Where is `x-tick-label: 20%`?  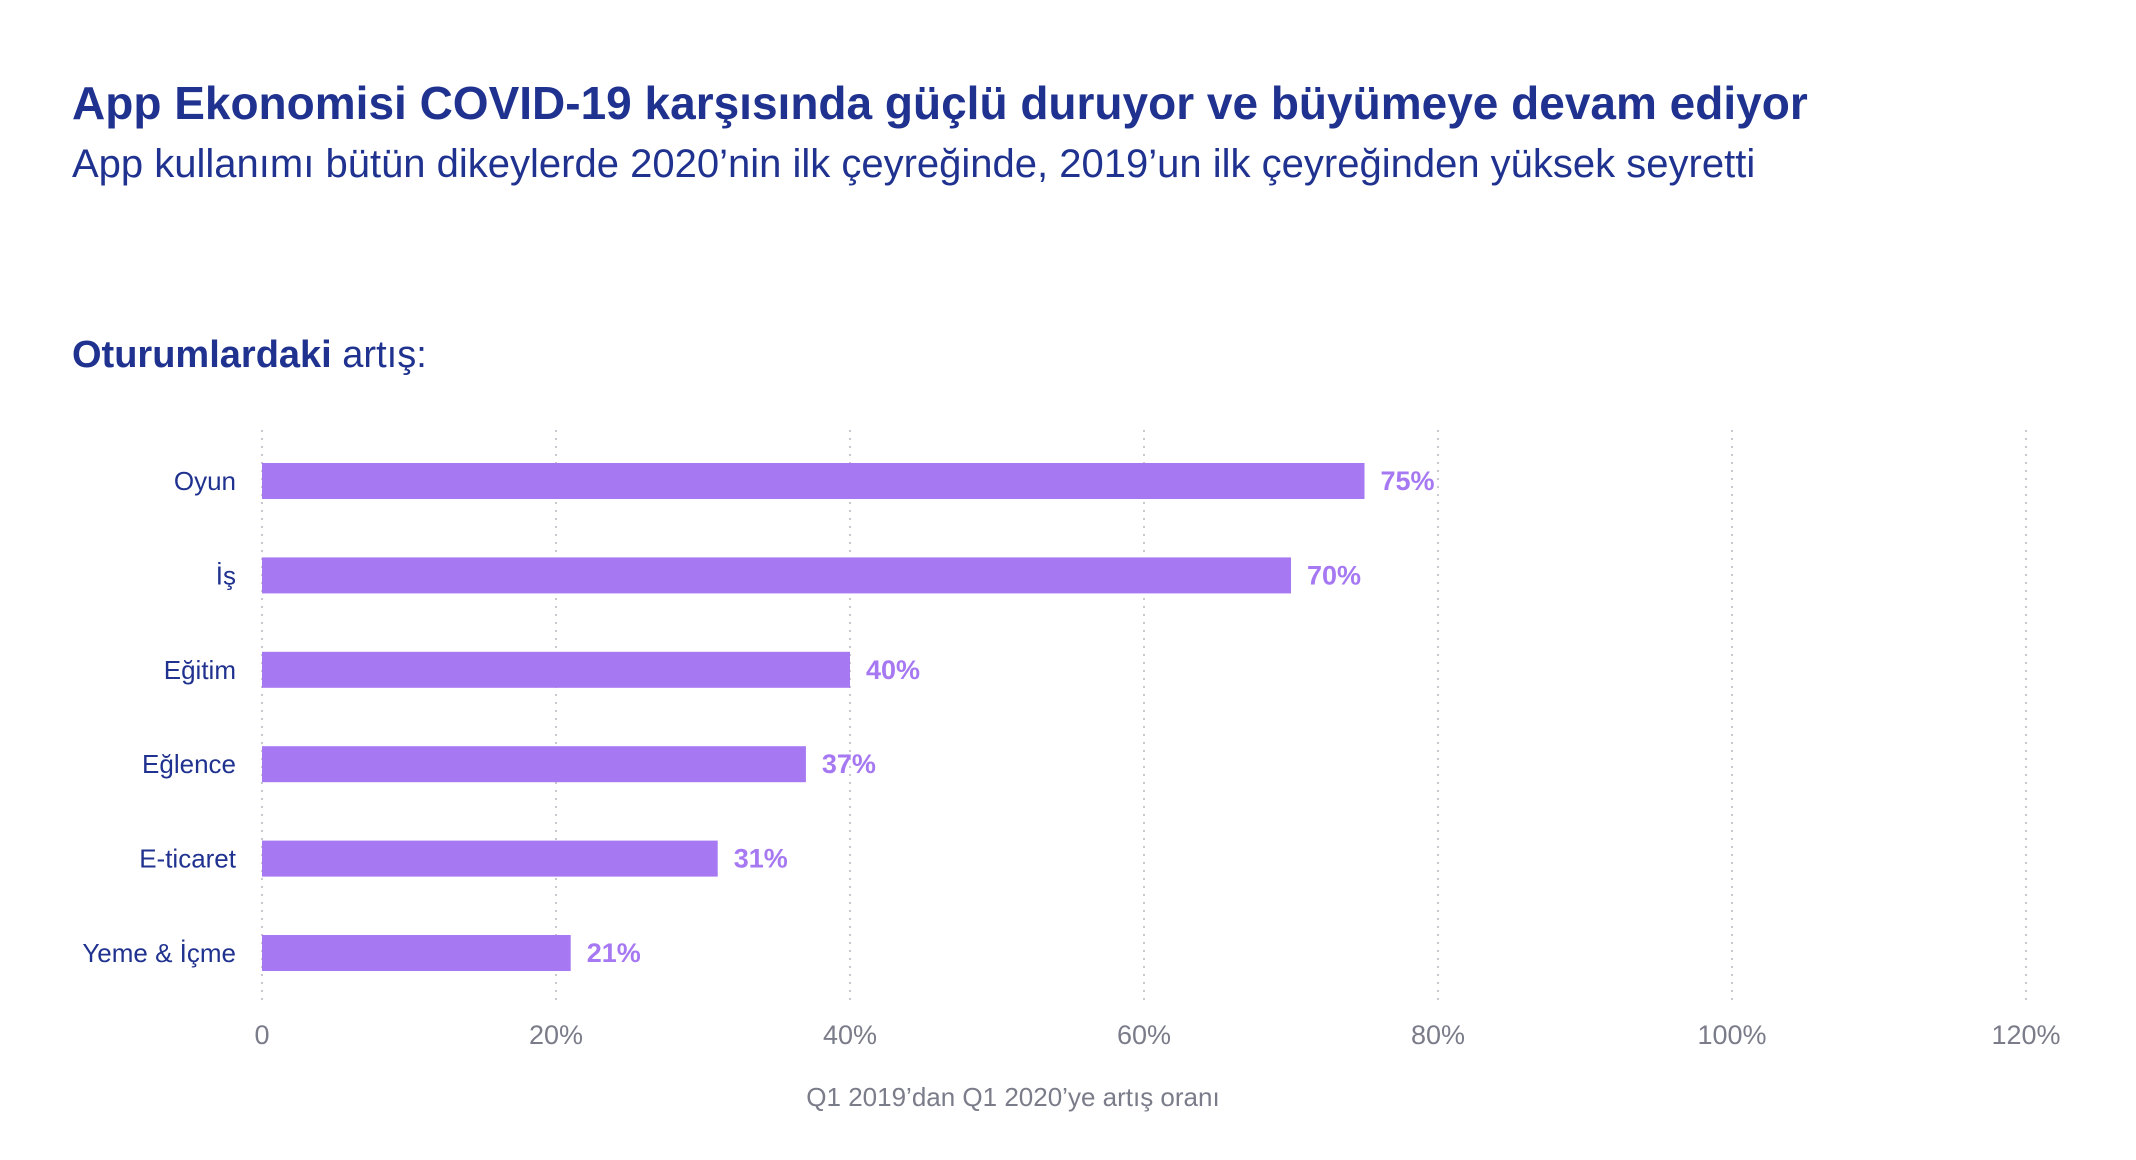
x-tick-label: 20% is located at coordinates (556, 1035).